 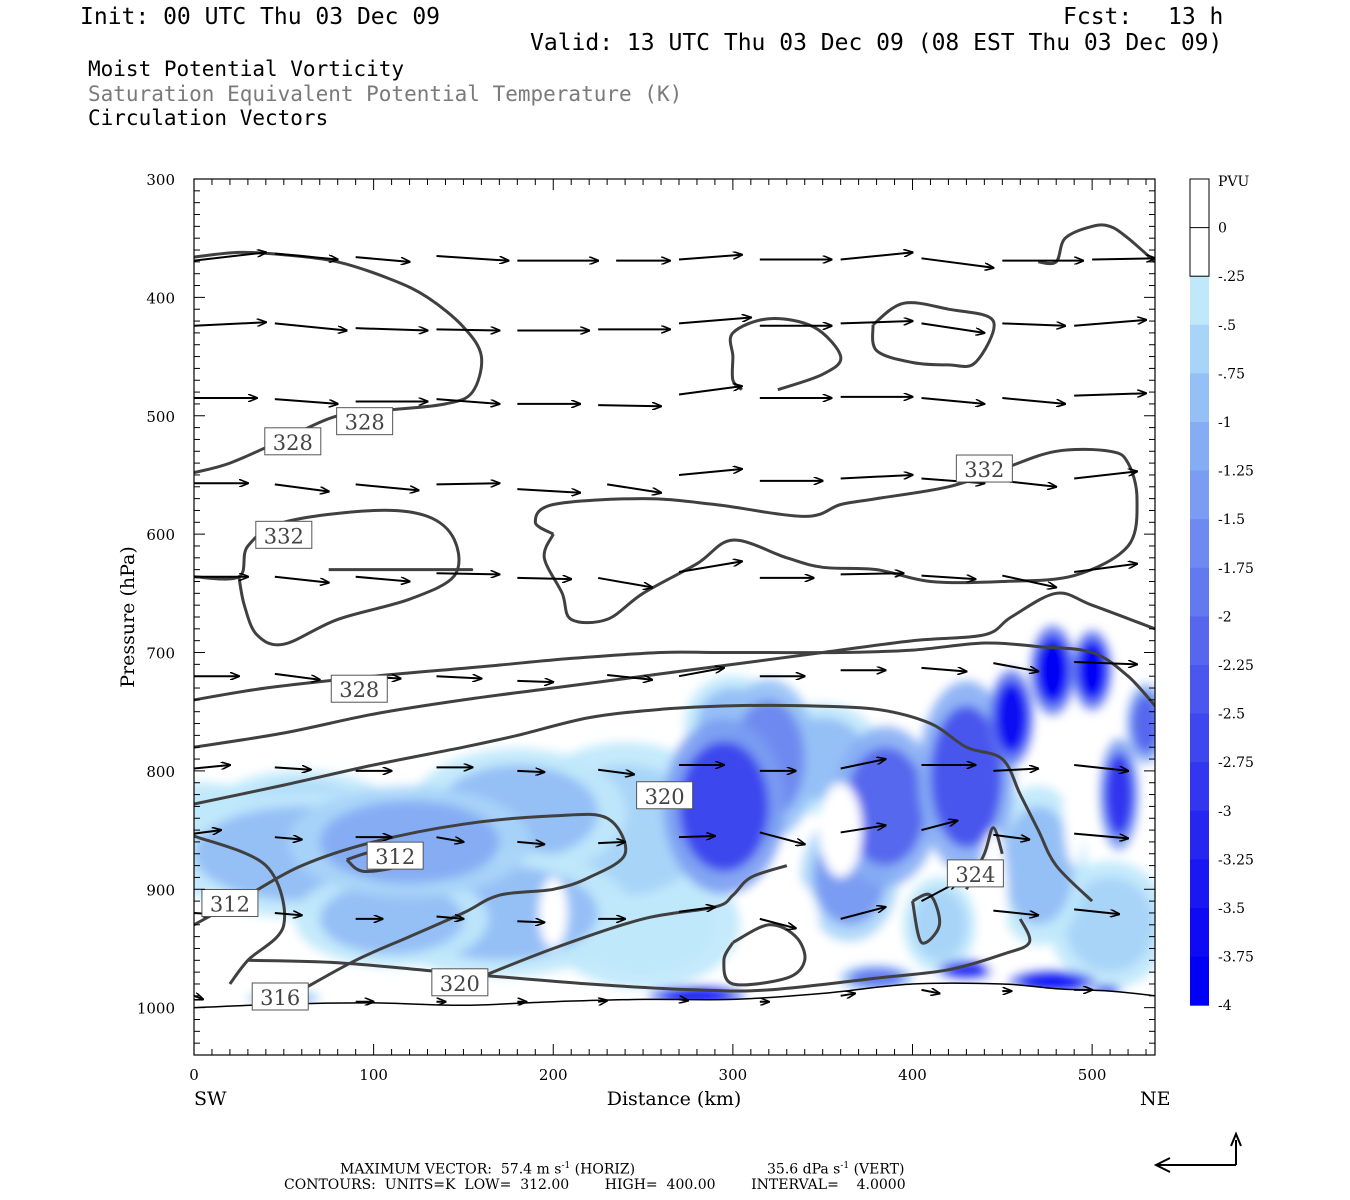 I want to click on colorbar-tick-label: 0, so click(x=1222, y=229).